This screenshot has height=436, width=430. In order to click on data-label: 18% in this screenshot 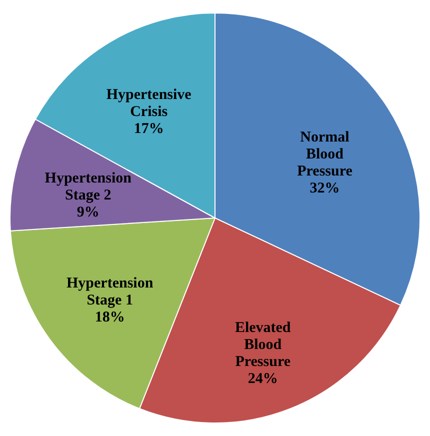, I will do `click(109, 317)`.